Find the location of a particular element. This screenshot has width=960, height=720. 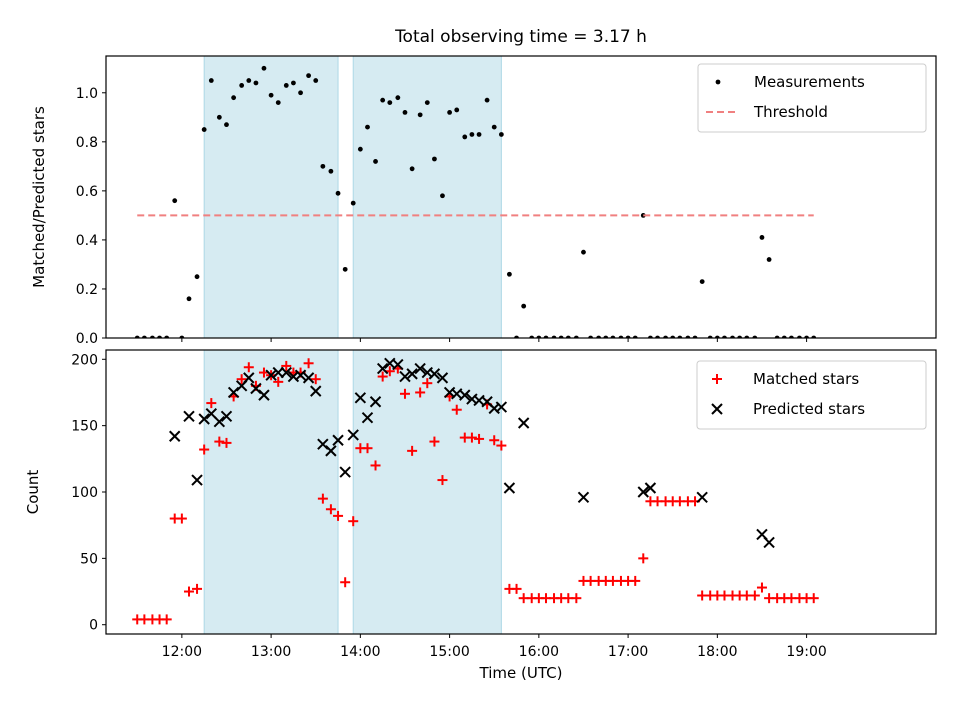

x-tick-label: 16:00 is located at coordinates (539, 652).